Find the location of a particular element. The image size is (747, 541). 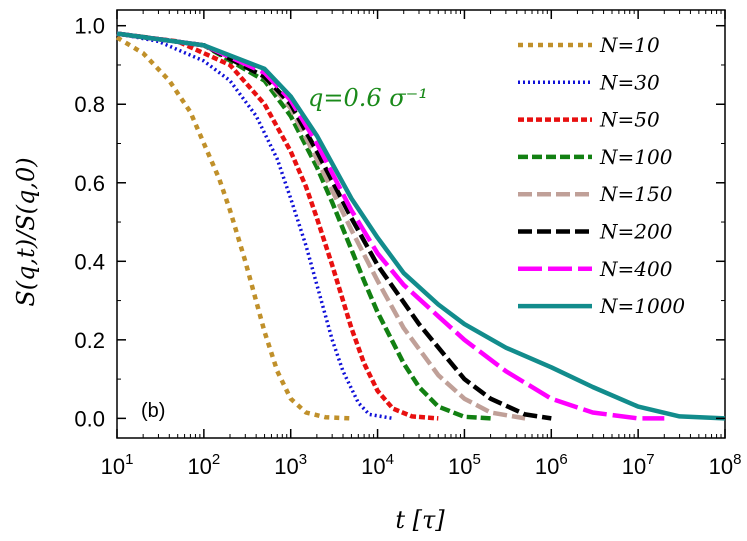

y-axis-title: S(q,t)/S(q,0) is located at coordinates (26, 231).